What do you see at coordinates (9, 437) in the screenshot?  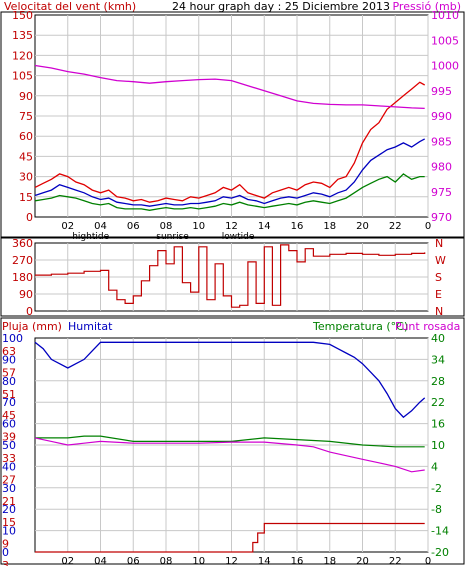 I see `y-tick-label-rain: 39` at bounding box center [9, 437].